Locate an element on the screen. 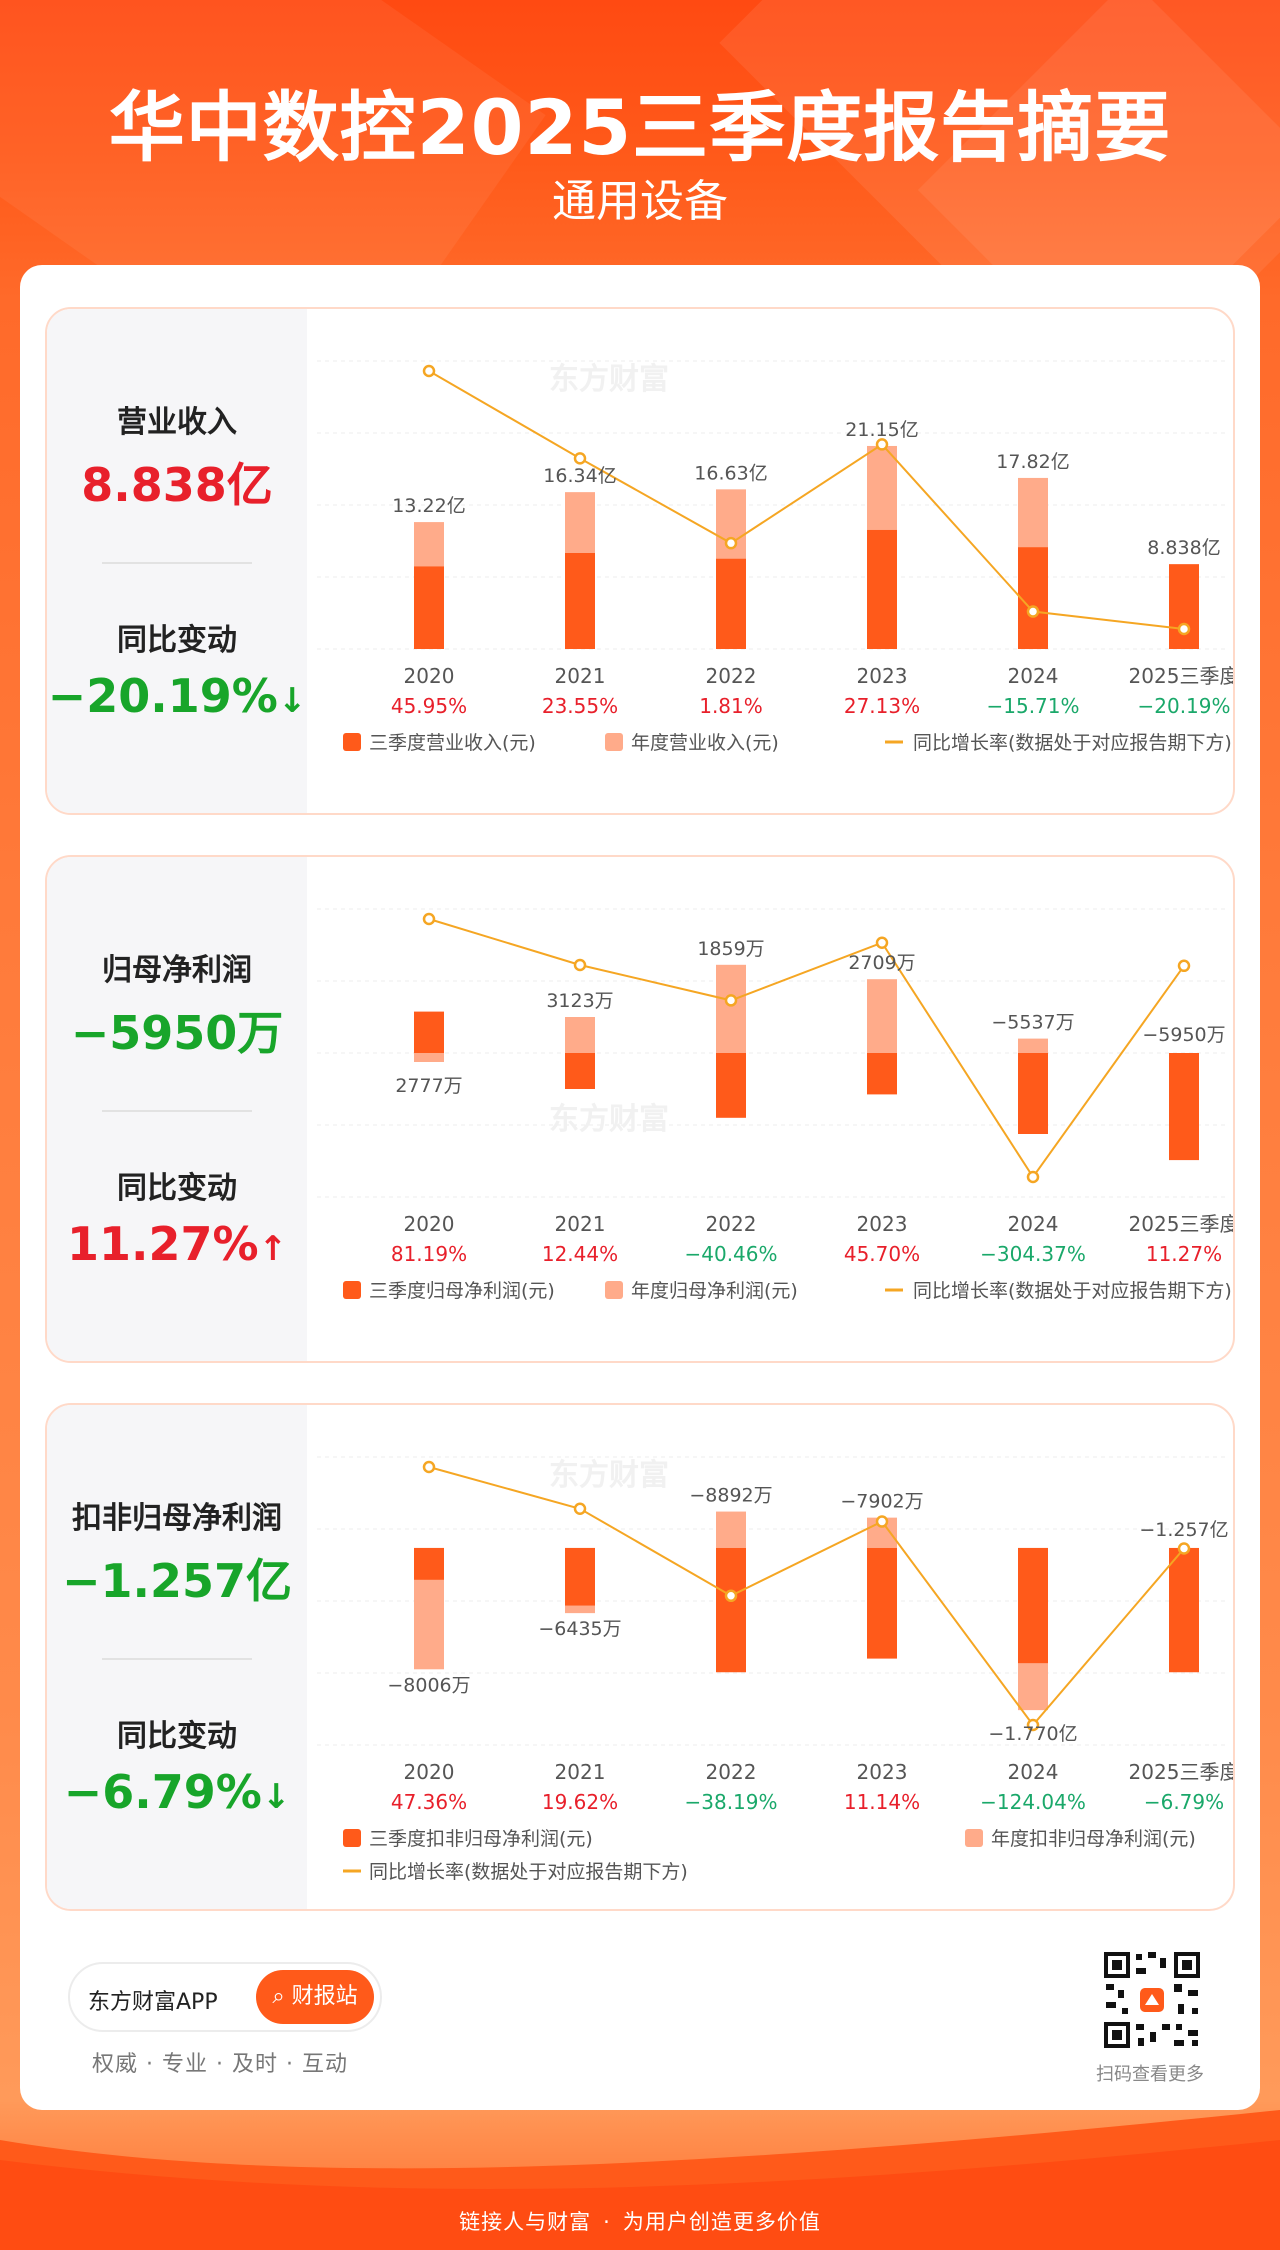  bar-label: −1.257亿 is located at coordinates (1183, 1530).